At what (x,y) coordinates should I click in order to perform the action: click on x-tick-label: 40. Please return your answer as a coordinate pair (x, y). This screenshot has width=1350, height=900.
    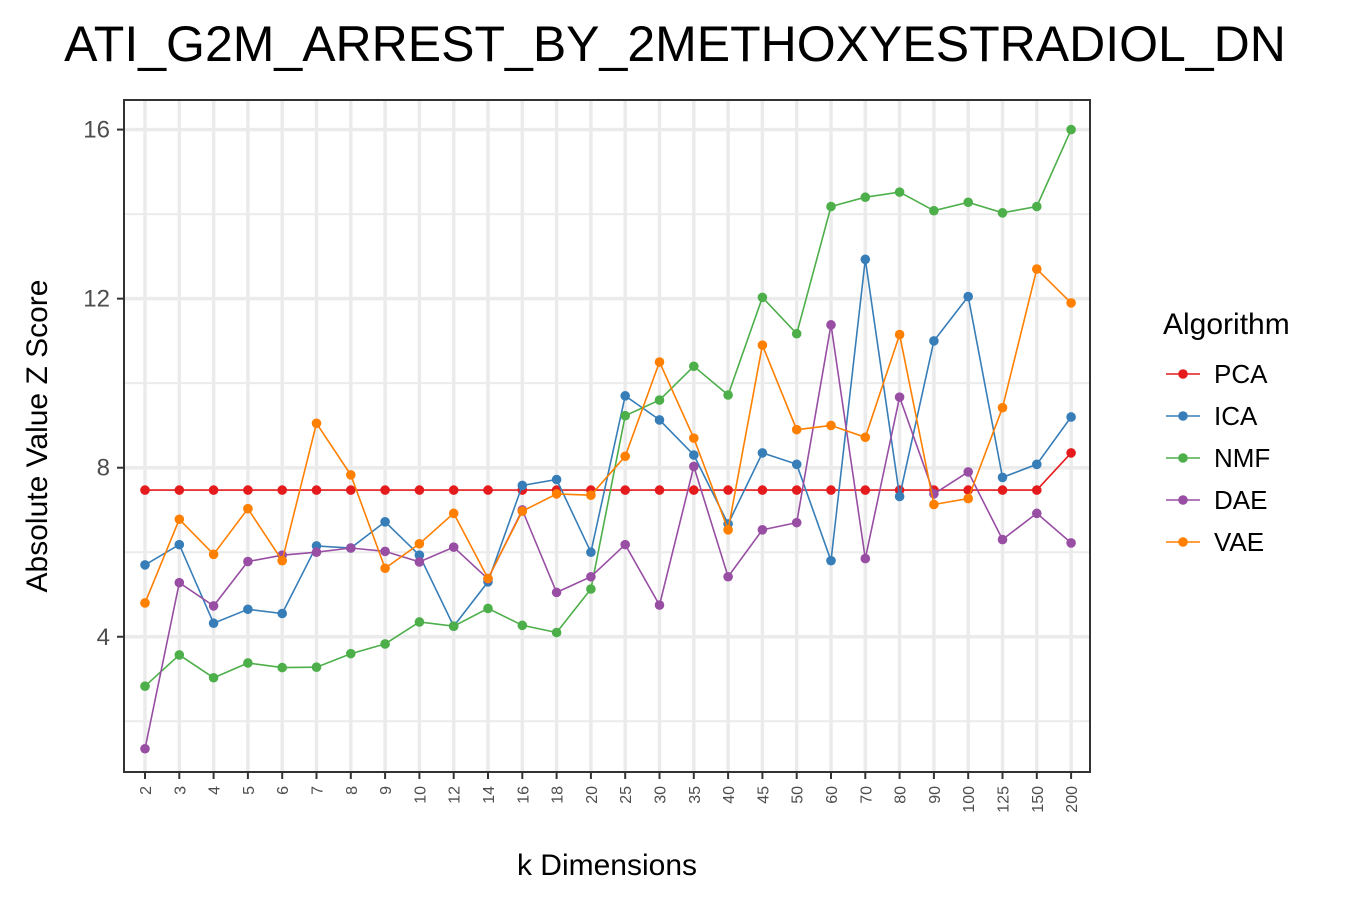
    Looking at the image, I should click on (729, 795).